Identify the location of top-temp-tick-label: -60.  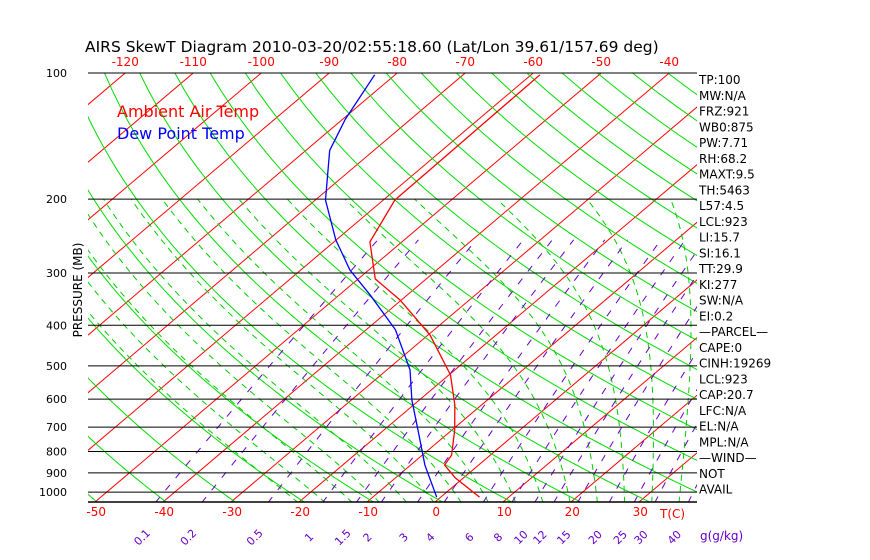
(533, 62).